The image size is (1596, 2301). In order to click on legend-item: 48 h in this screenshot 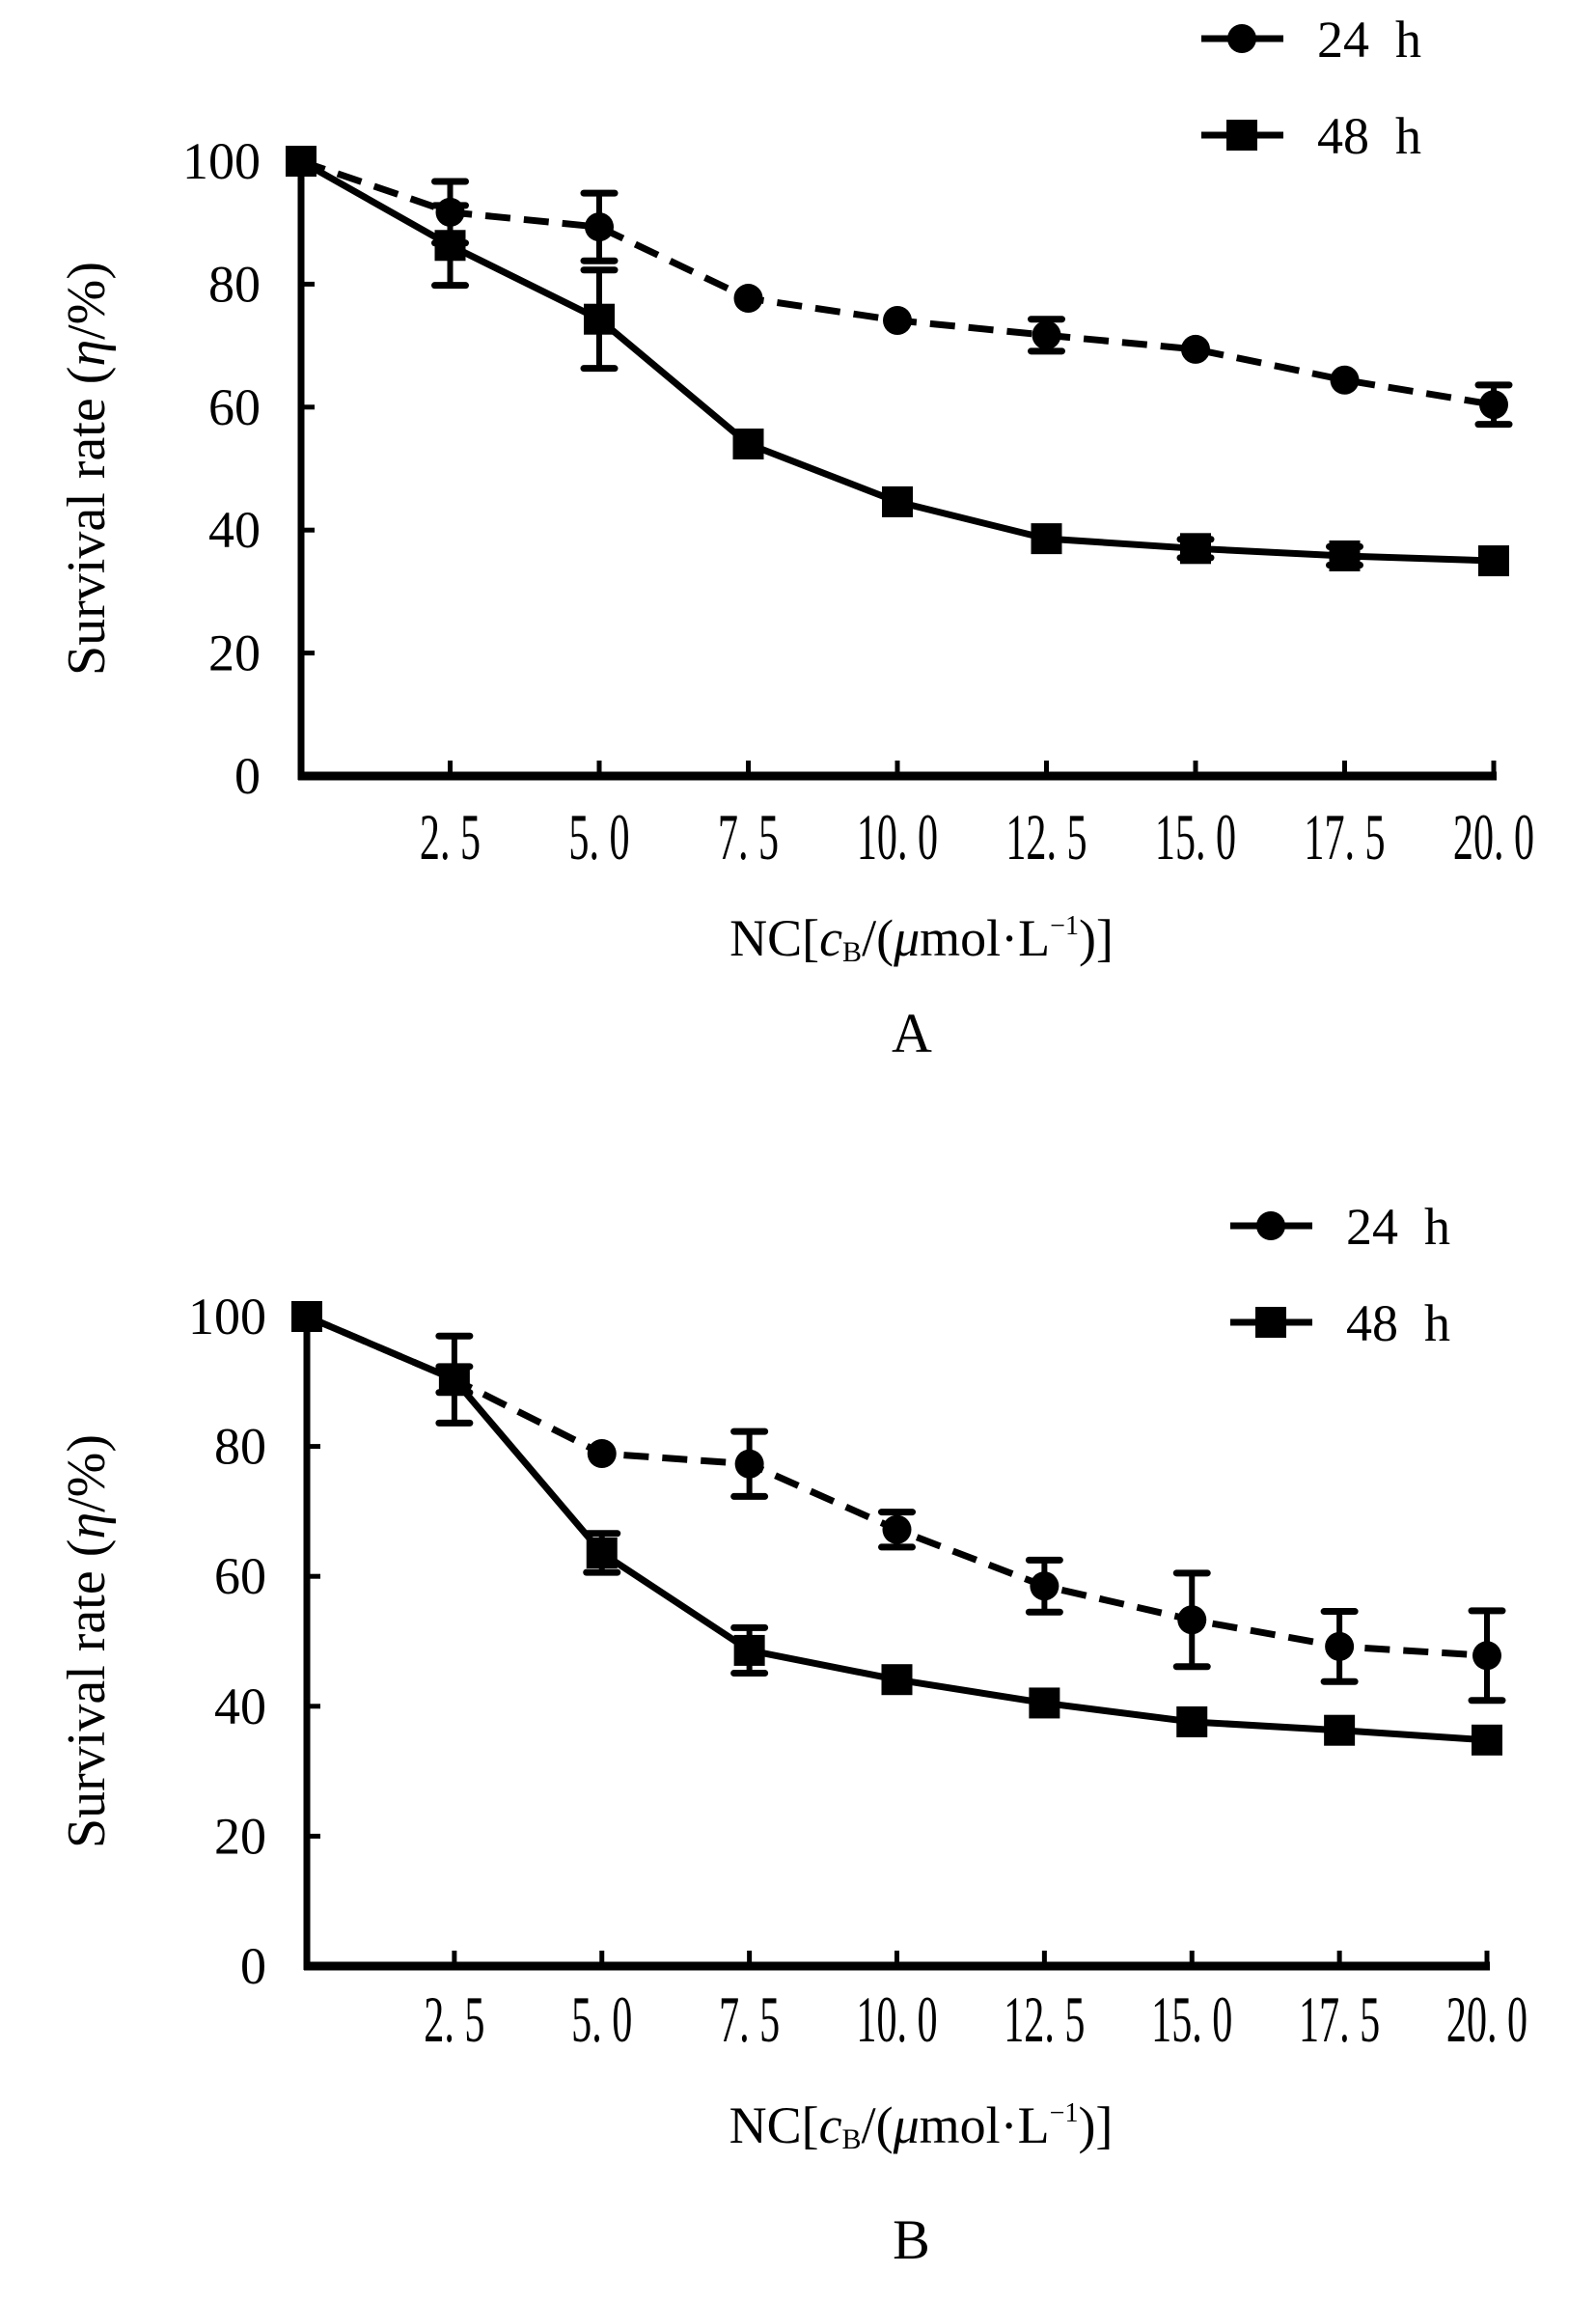, I will do `click(1340, 1323)`.